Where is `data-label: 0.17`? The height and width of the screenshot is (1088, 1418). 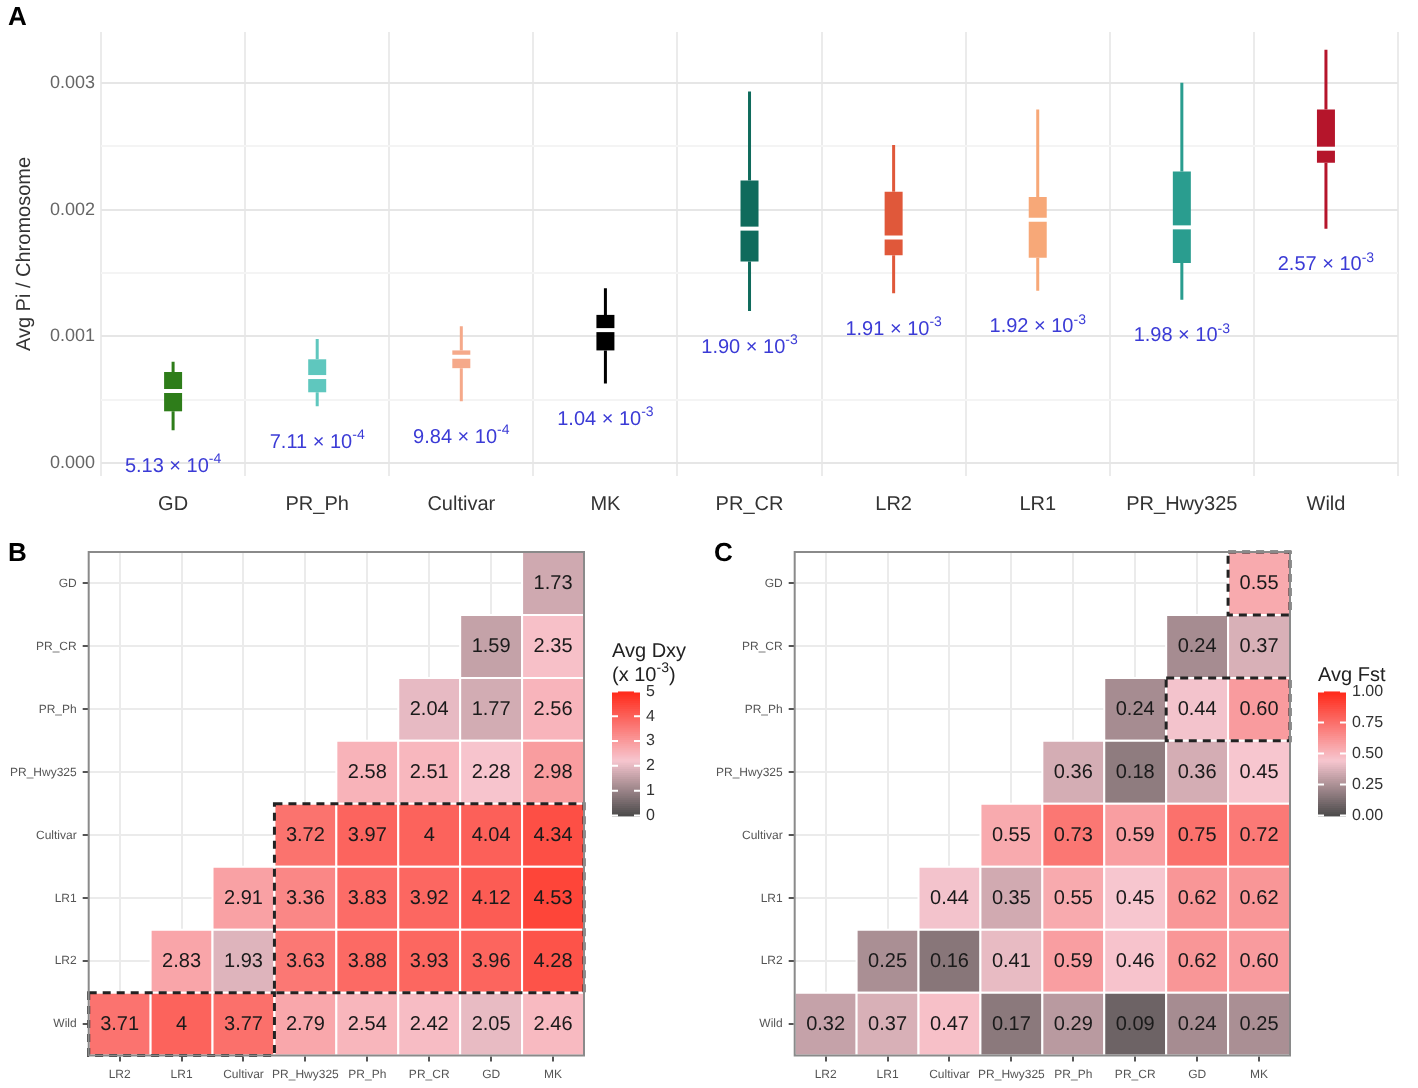 data-label: 0.17 is located at coordinates (1011, 1024).